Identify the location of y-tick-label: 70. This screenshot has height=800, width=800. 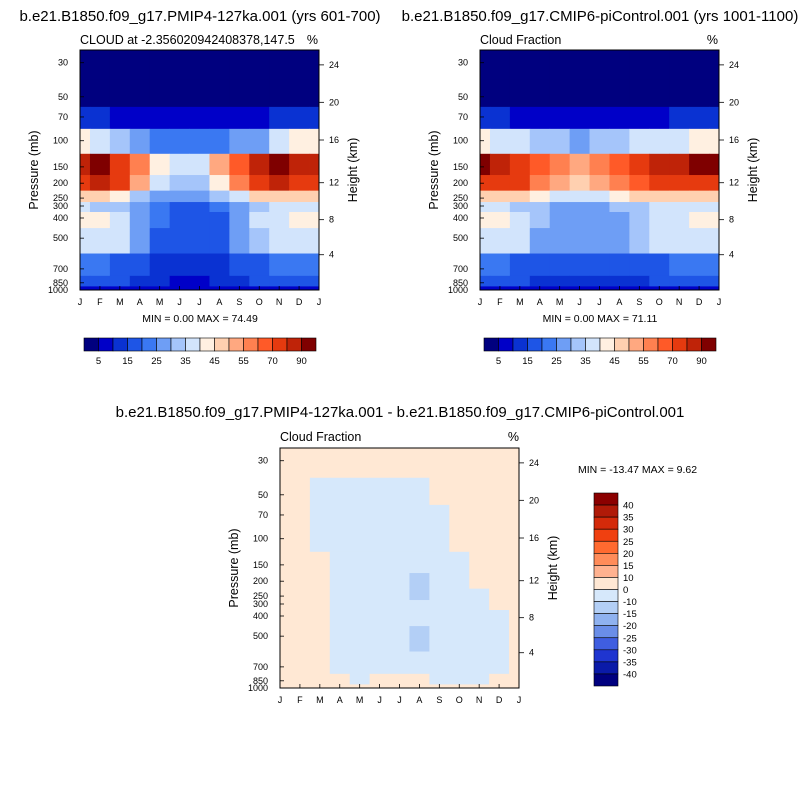
(63, 117).